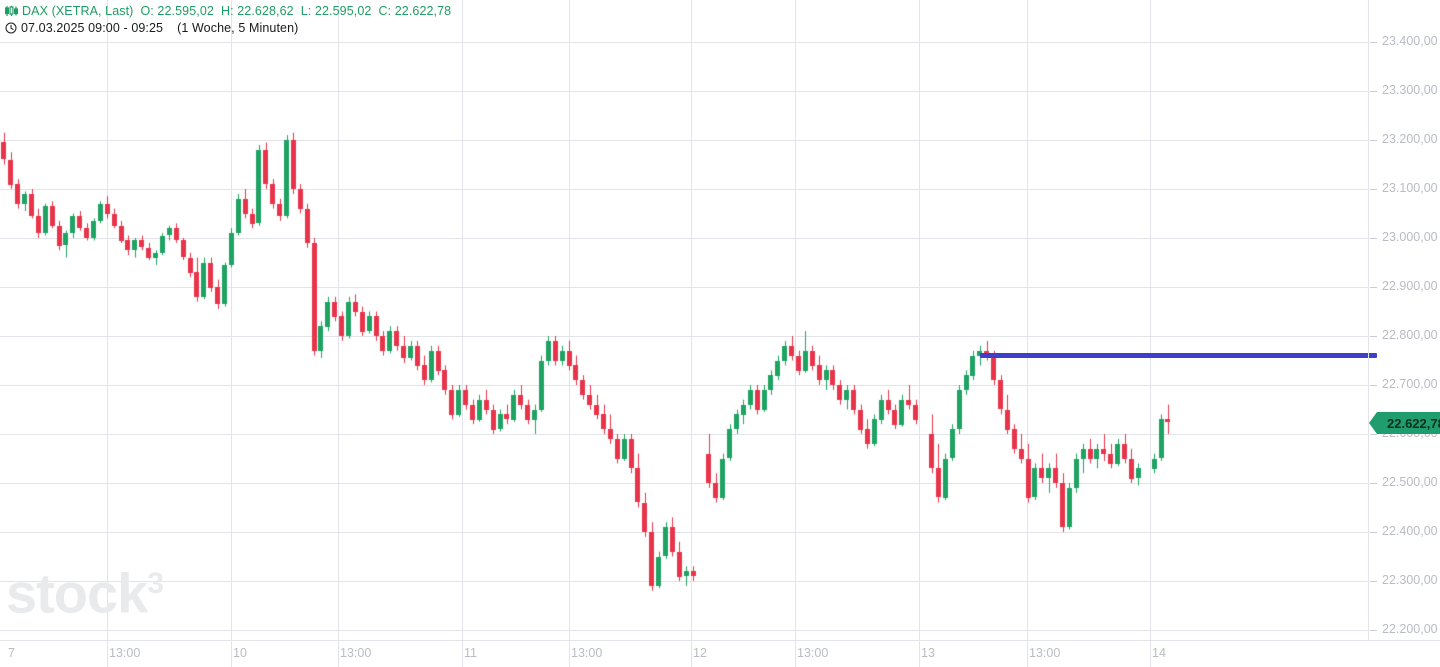  Describe the element at coordinates (240, 653) in the screenshot. I see `time-axis-label: 10` at that location.